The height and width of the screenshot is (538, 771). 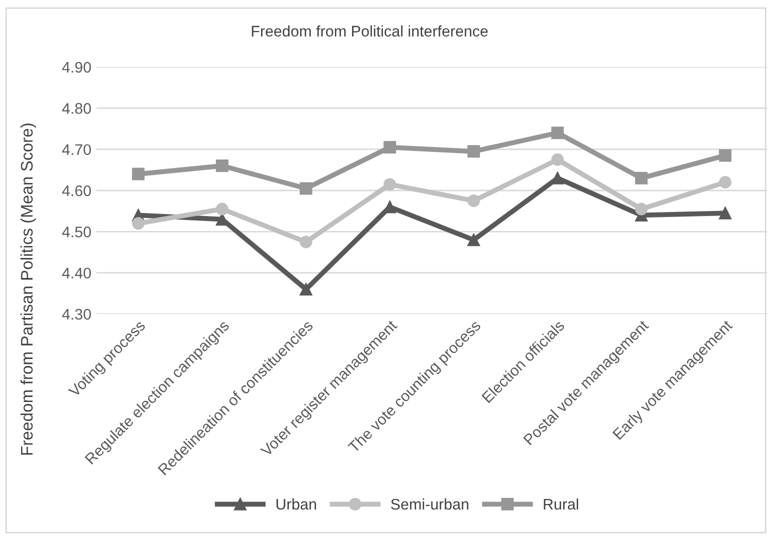 What do you see at coordinates (76, 150) in the screenshot?
I see `y-tick-label: 4.70` at bounding box center [76, 150].